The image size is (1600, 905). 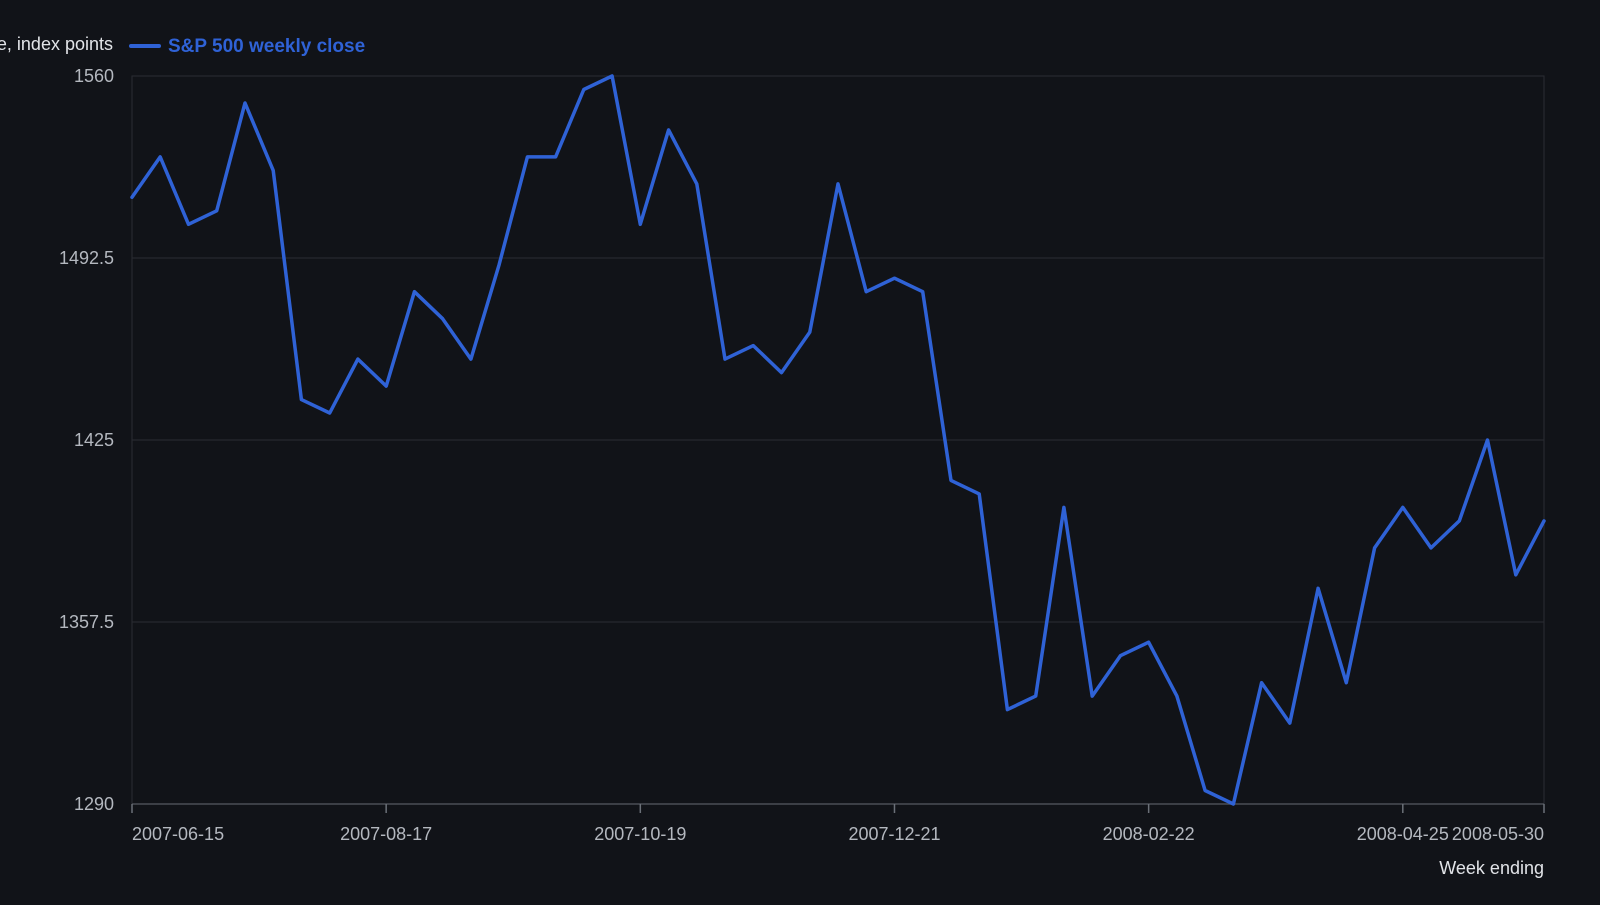 What do you see at coordinates (386, 834) in the screenshot?
I see `x-tick-label: 2007-08-17` at bounding box center [386, 834].